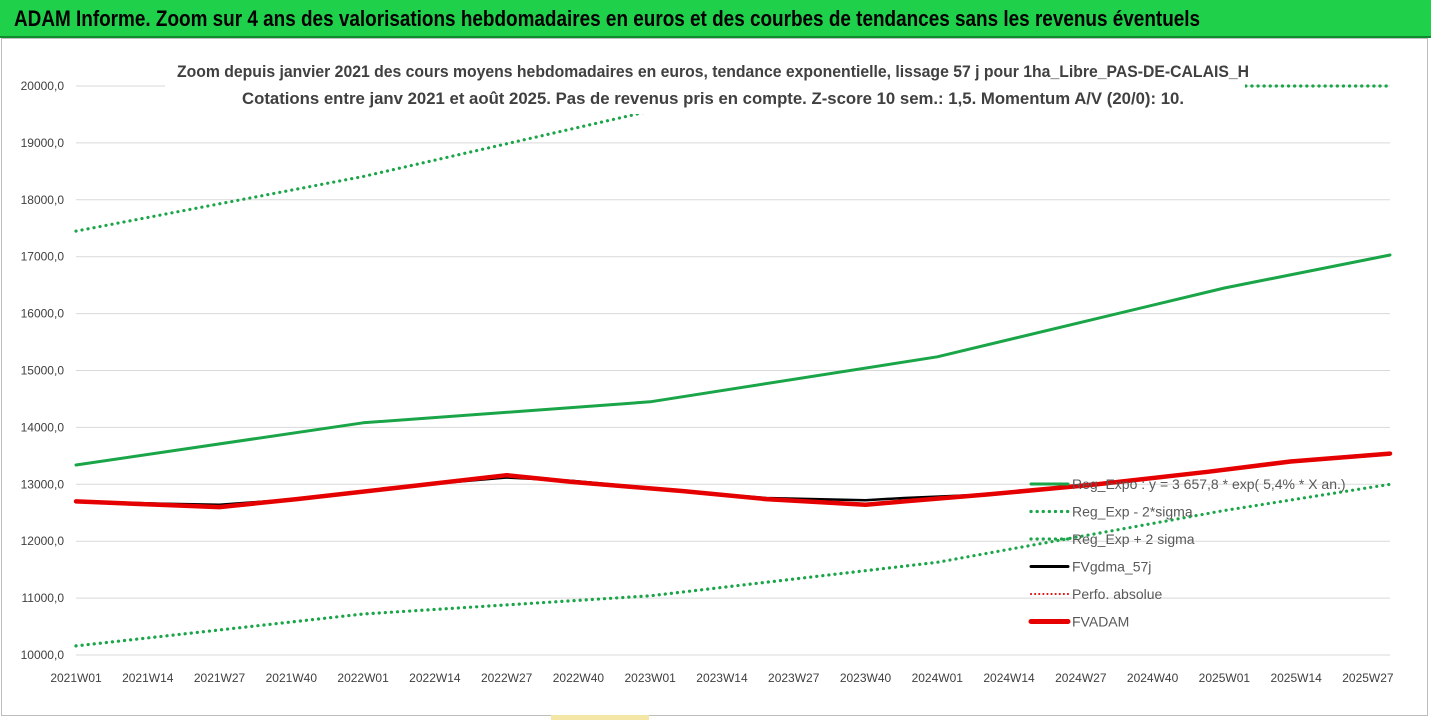  Describe the element at coordinates (43, 484) in the screenshot. I see `y-tick-label: 13000,0` at that location.